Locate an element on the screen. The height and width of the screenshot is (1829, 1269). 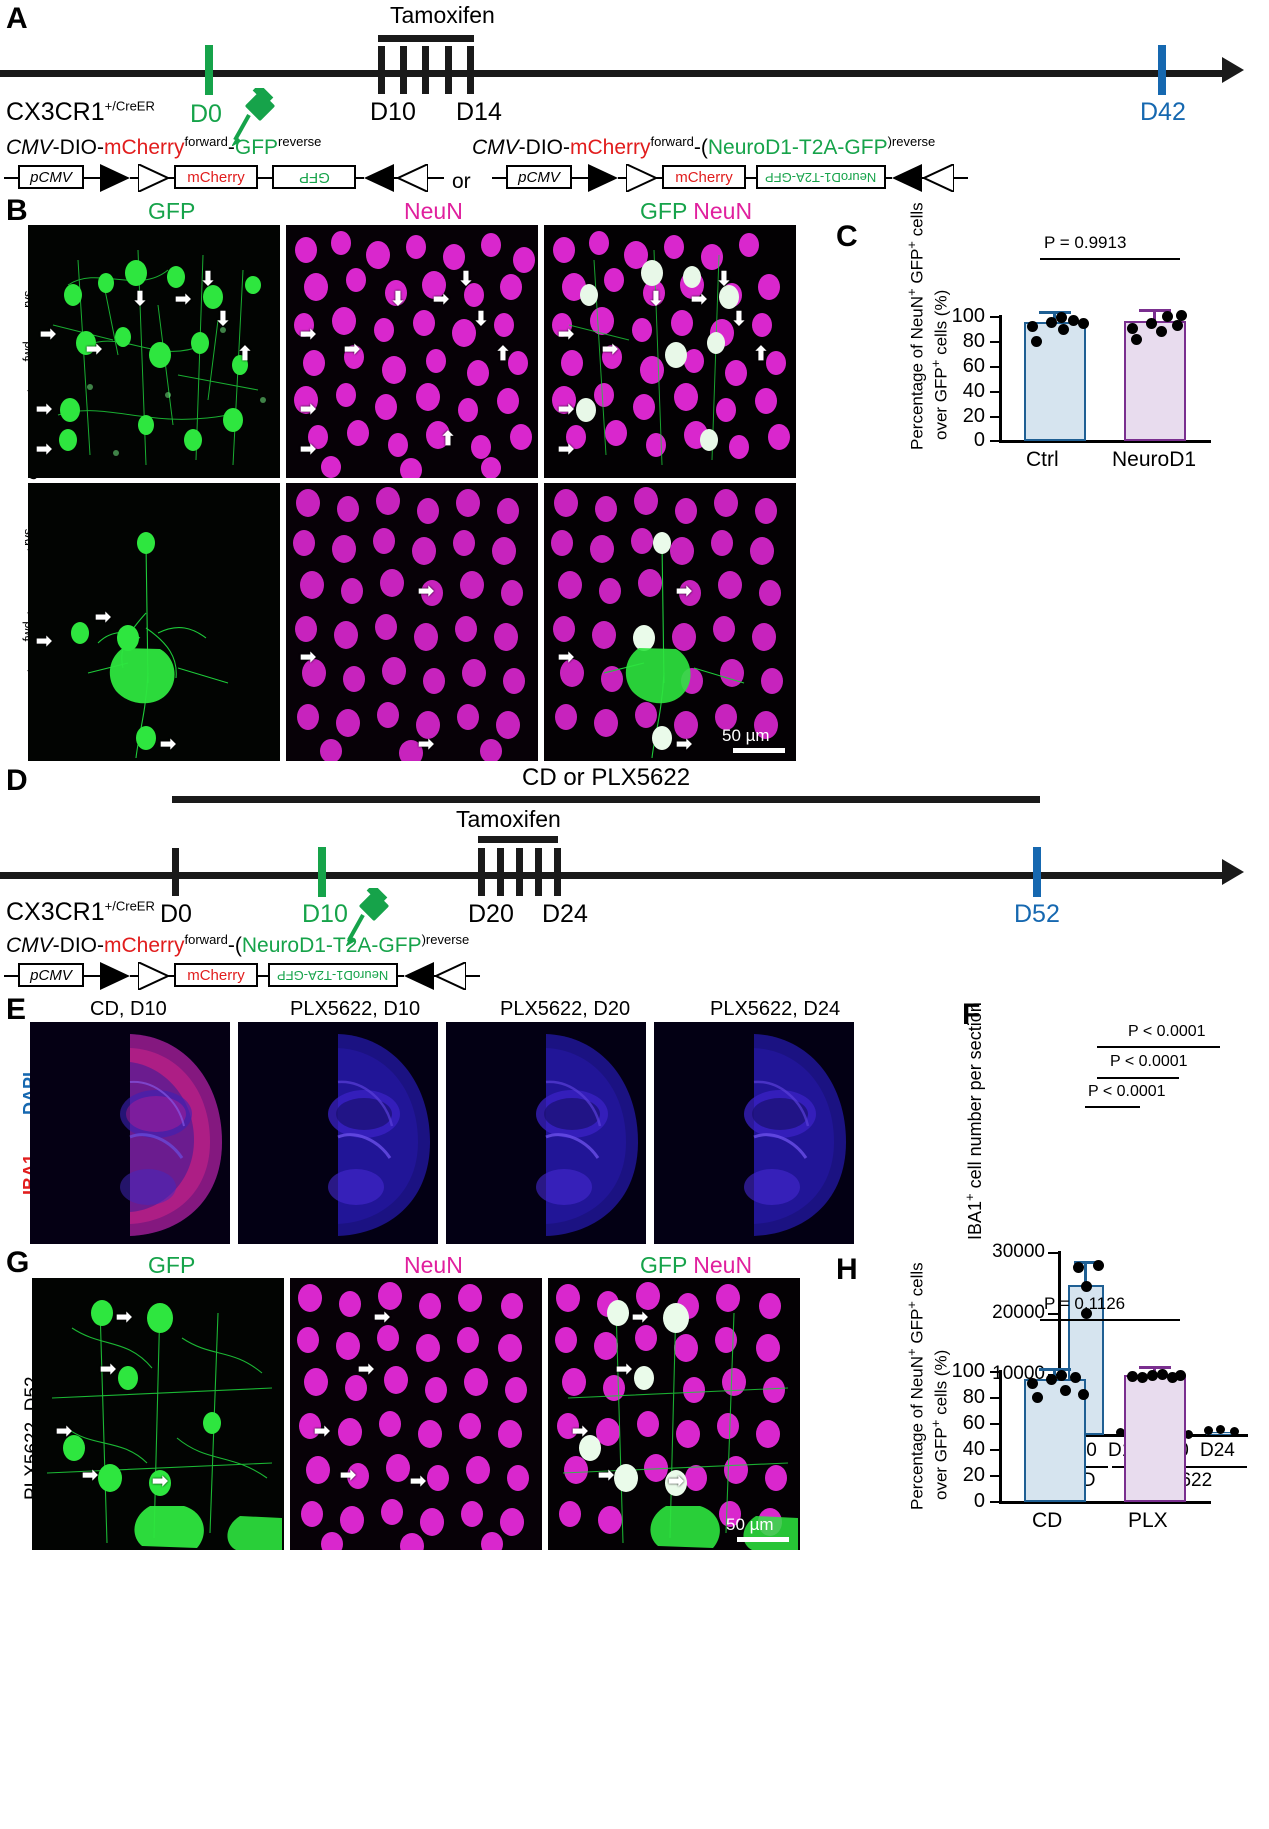
panelc-y-axis is located at coordinates (1000, 378).